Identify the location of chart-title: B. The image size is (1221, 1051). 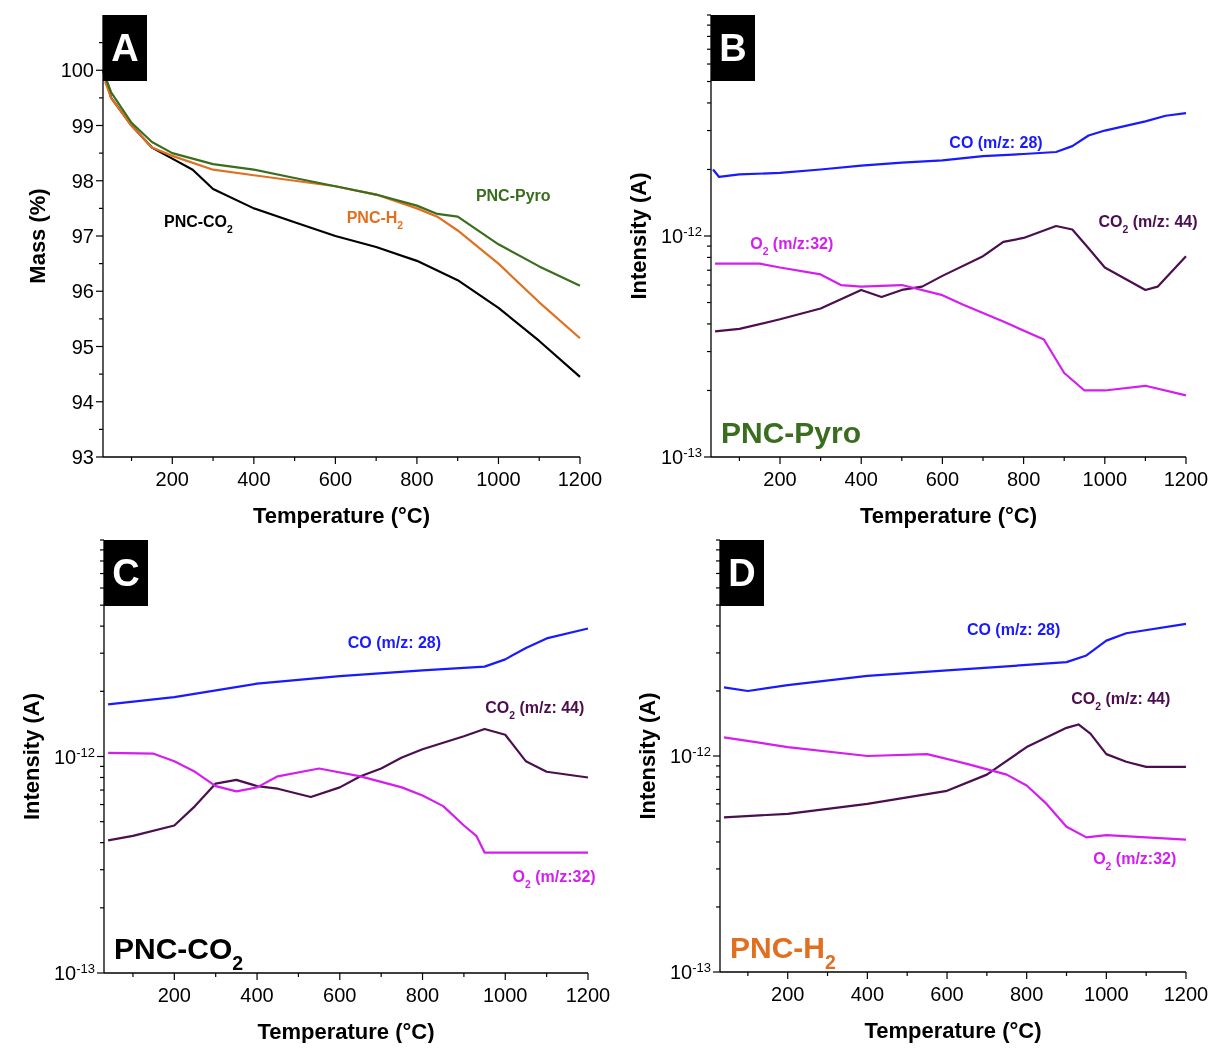
(733, 48).